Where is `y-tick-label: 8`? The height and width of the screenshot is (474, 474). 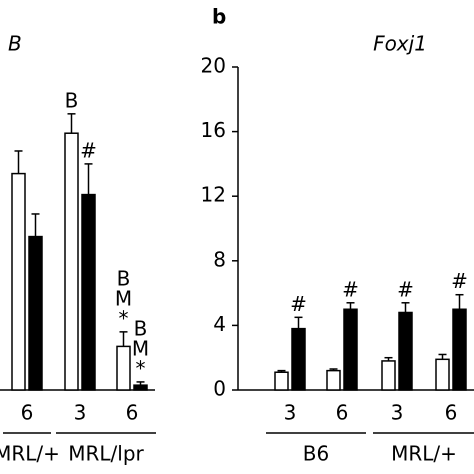
y-tick-label: 8 is located at coordinates (219, 259).